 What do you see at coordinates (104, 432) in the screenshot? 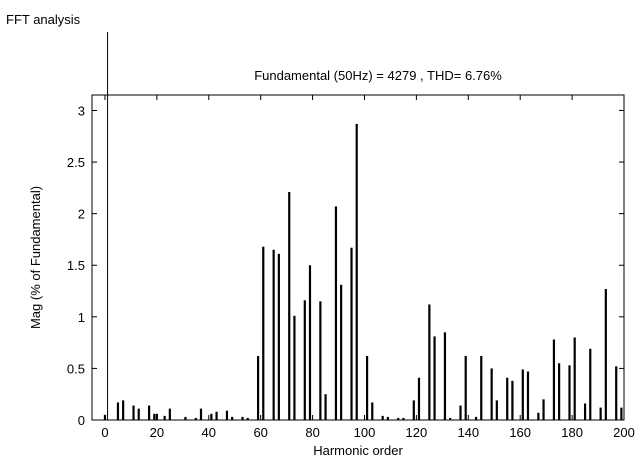
I see `x-tick-label: 0` at bounding box center [104, 432].